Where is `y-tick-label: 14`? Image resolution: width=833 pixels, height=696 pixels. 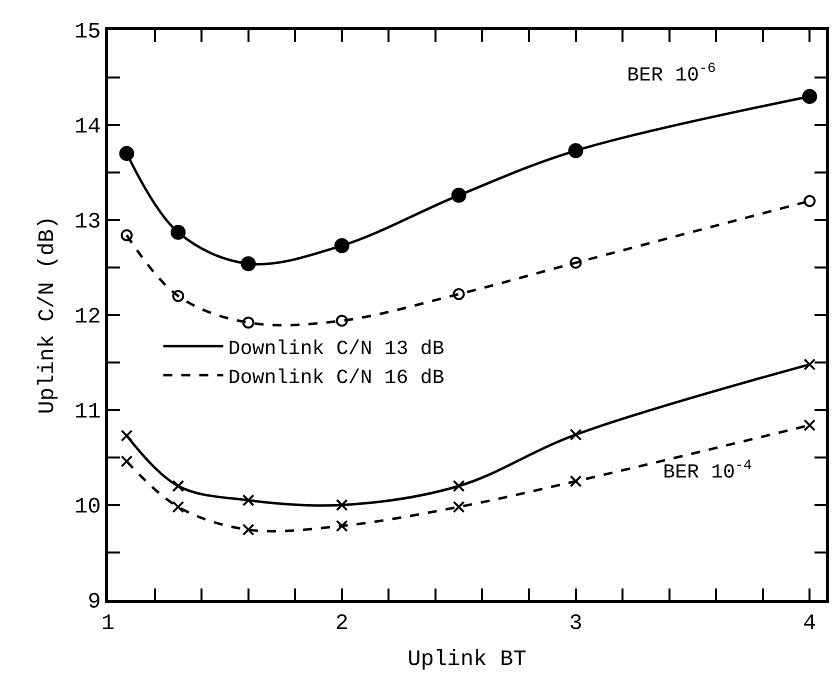 y-tick-label: 14 is located at coordinates (87, 127).